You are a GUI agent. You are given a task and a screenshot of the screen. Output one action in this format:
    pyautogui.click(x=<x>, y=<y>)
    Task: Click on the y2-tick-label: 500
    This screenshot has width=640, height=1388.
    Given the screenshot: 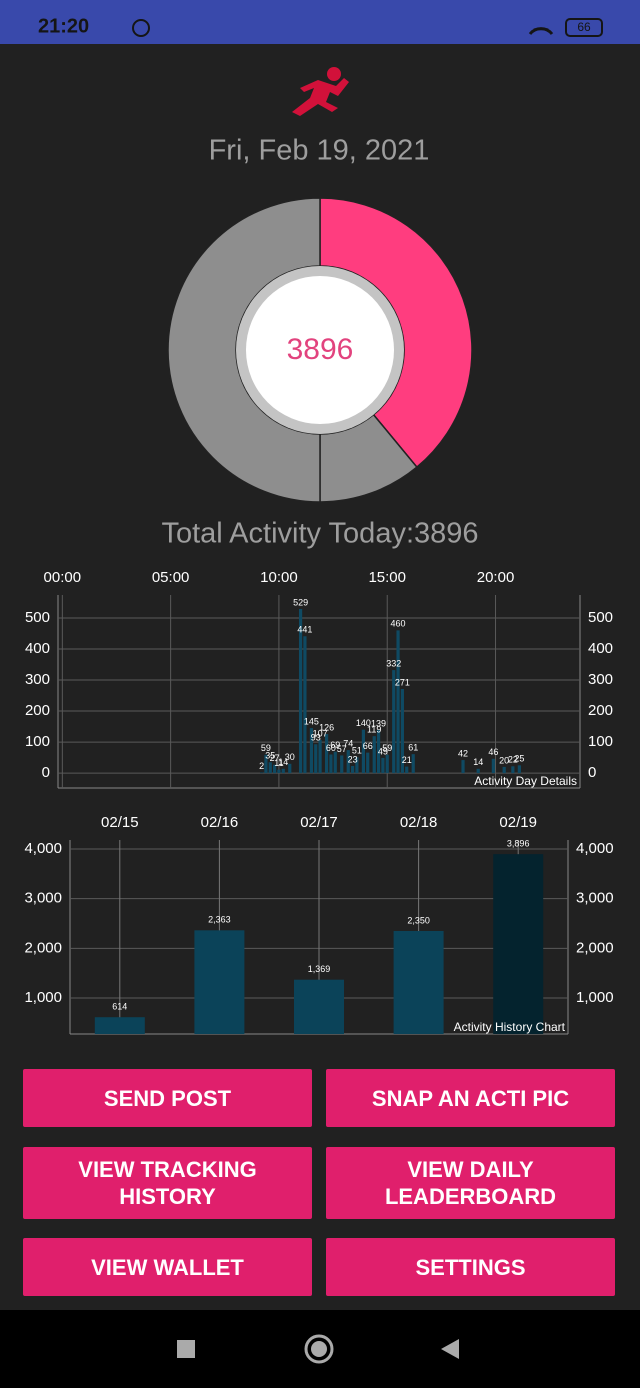 What is the action you would take?
    pyautogui.click(x=600, y=617)
    